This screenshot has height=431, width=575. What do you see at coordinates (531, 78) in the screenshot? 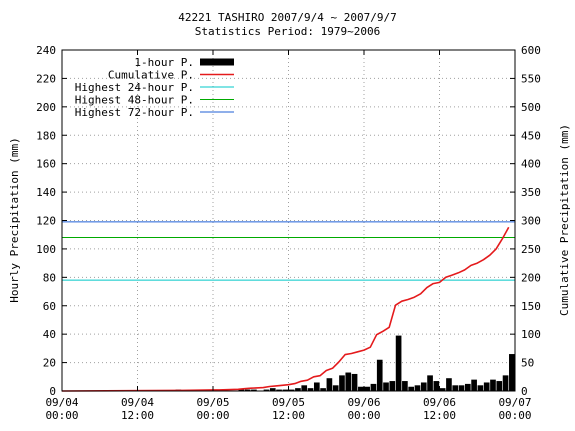
I see `y-right-tick-label: 550` at bounding box center [531, 78].